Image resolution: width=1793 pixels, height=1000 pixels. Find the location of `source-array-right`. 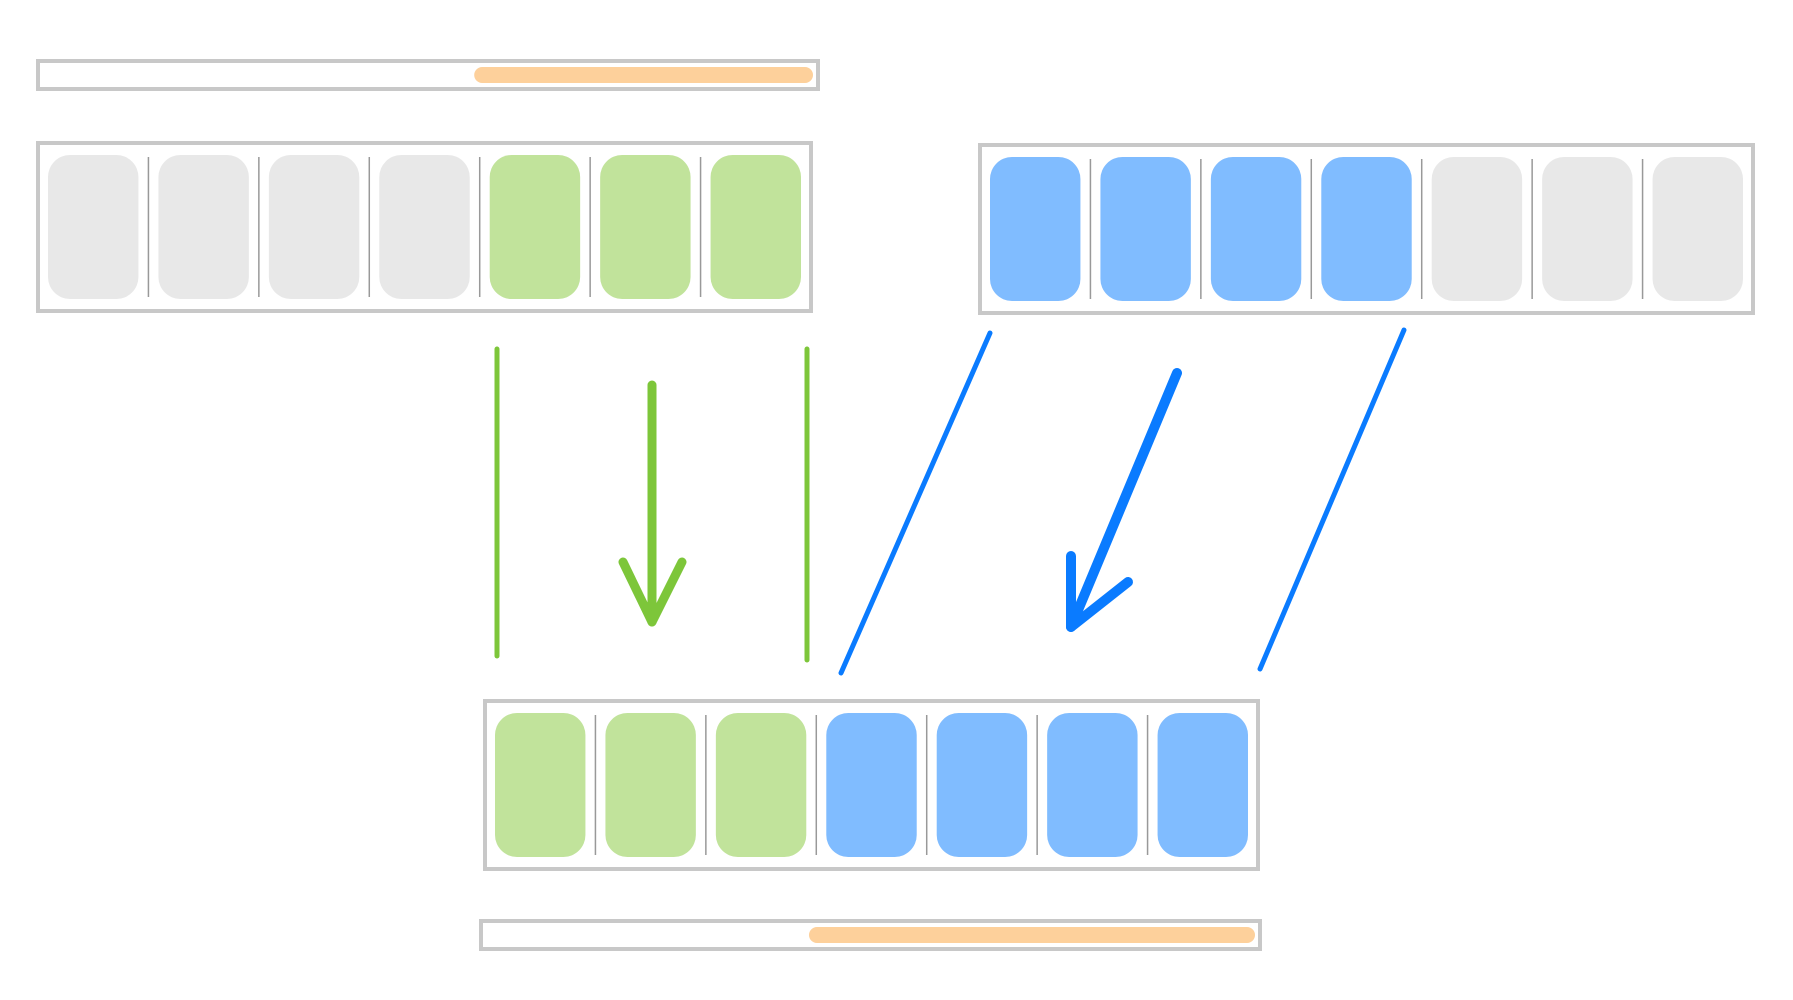

source-array-right is located at coordinates (1366, 229).